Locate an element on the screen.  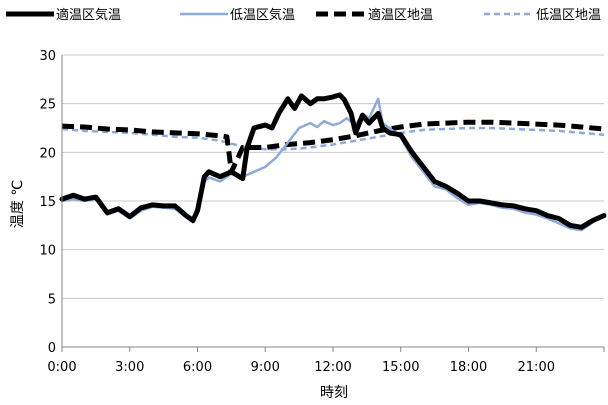
x-tick-label: 6:00 is located at coordinates (197, 367).